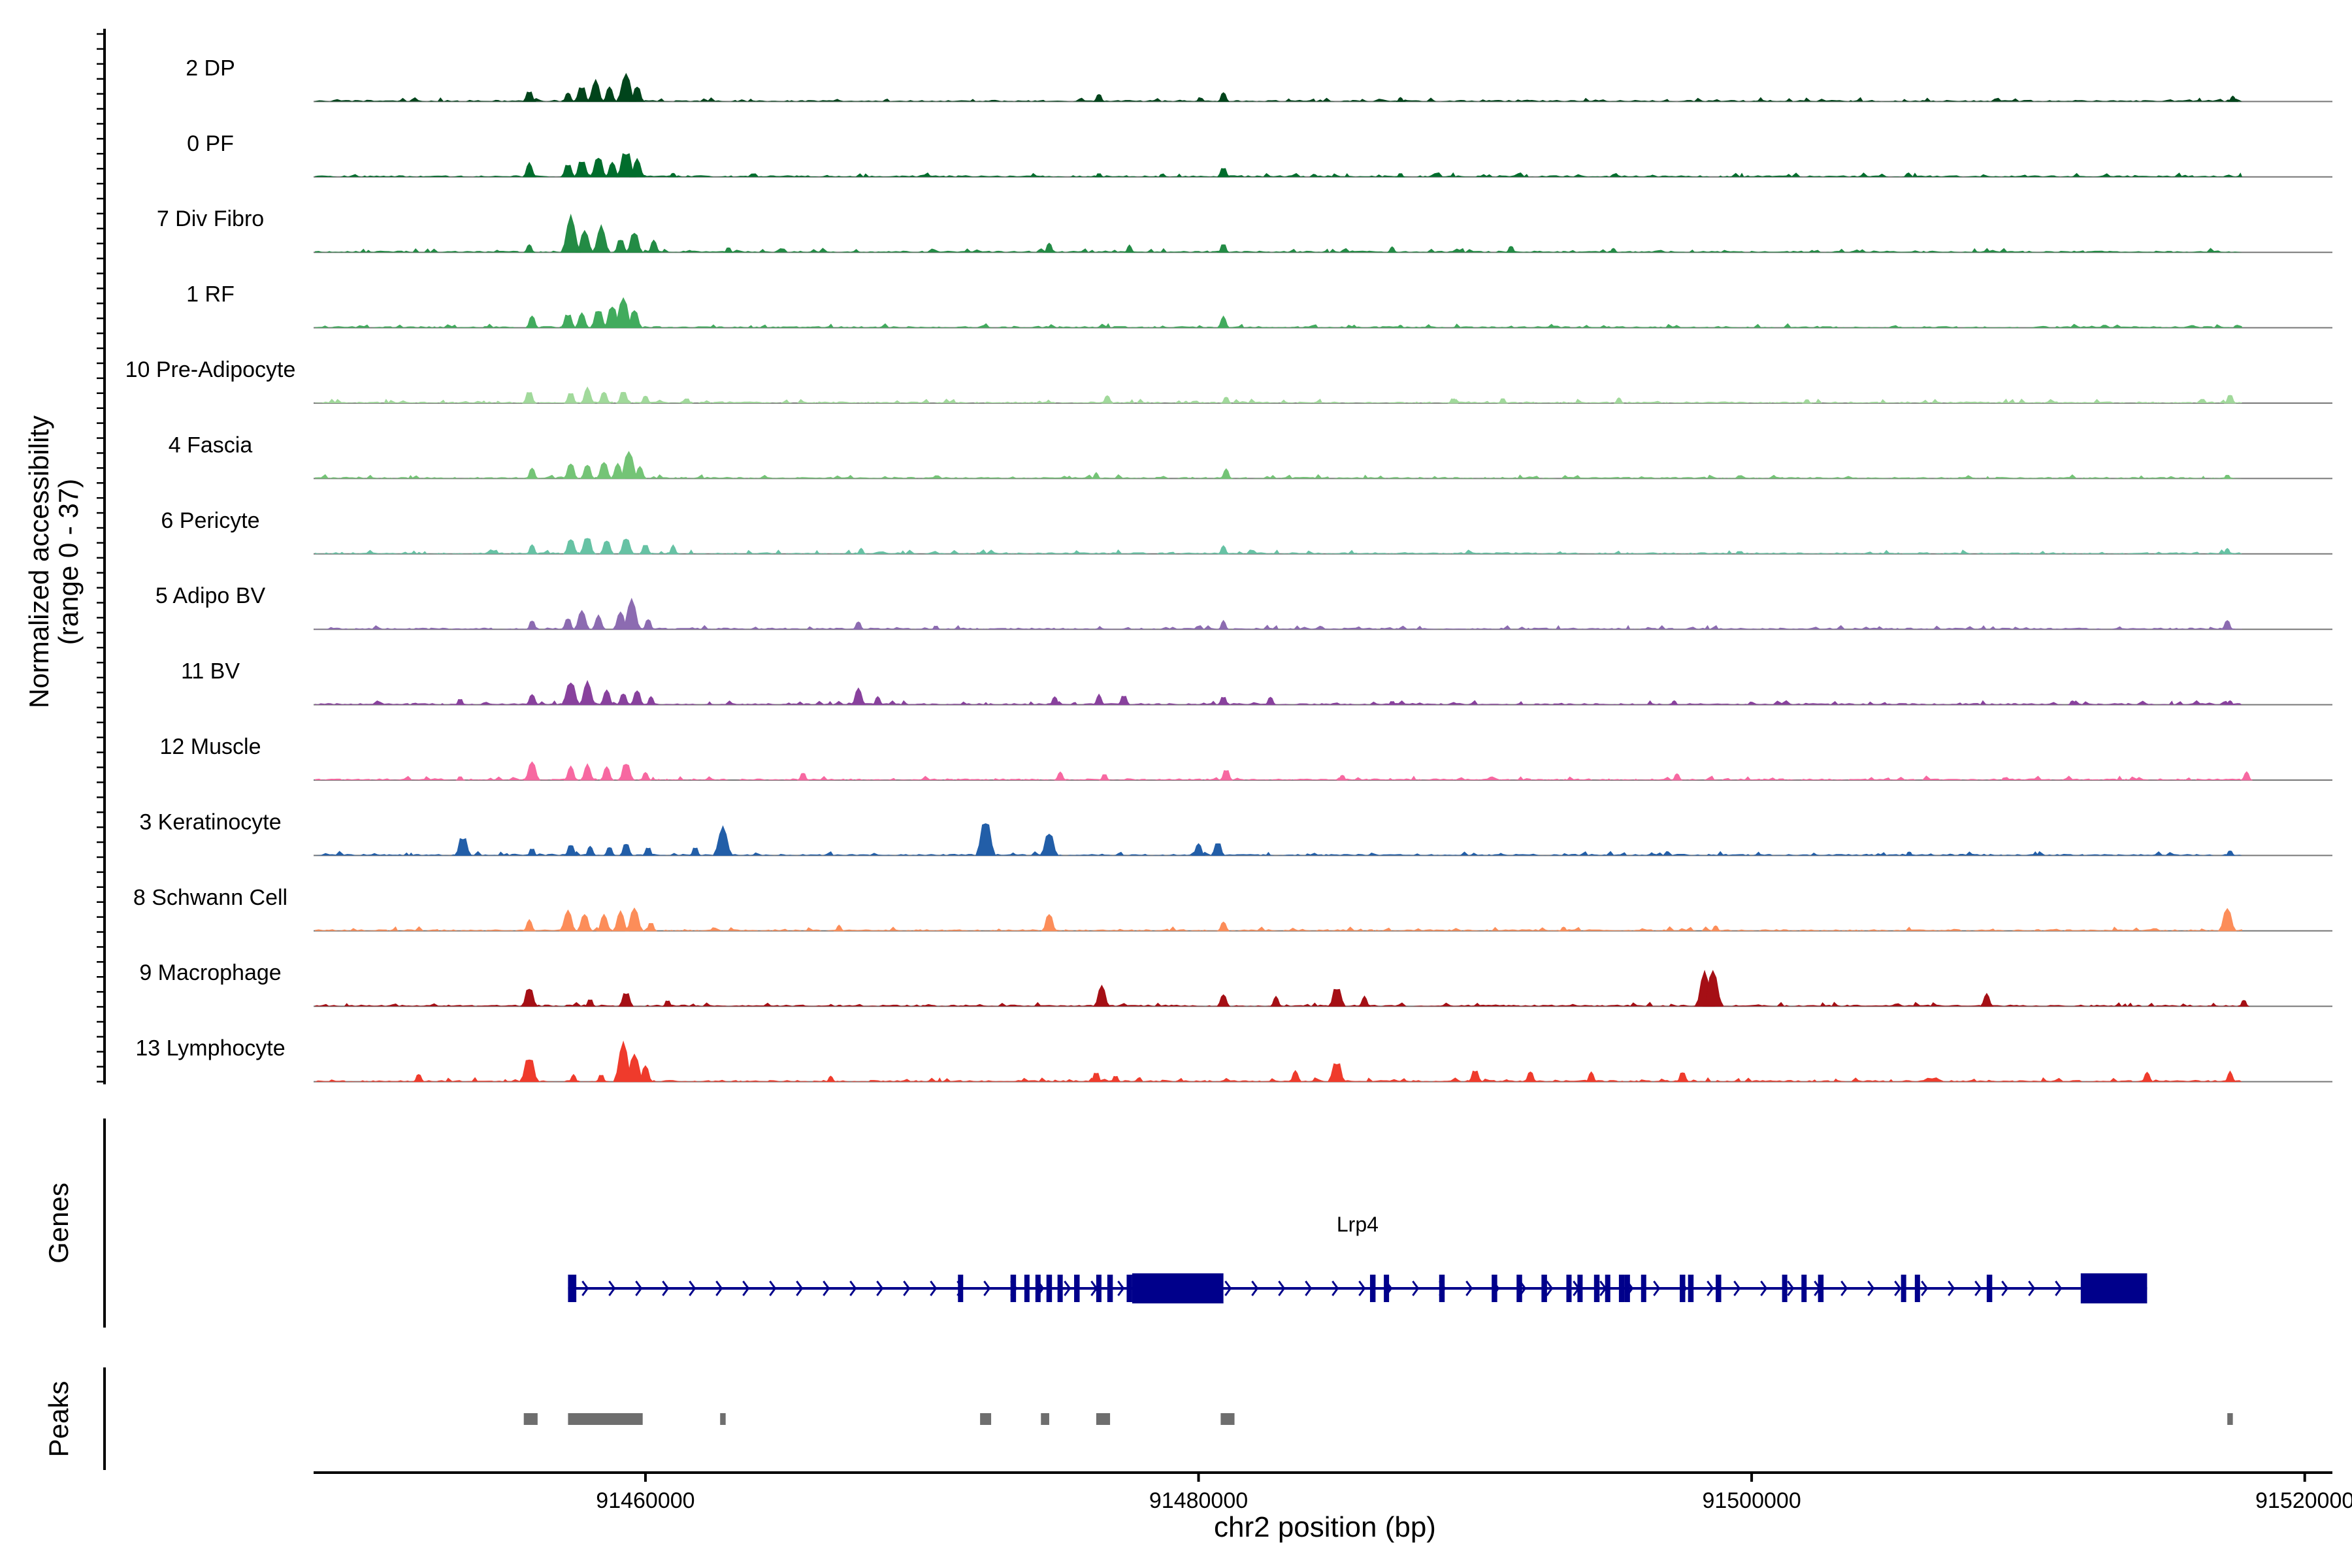 This screenshot has width=2352, height=1568. I want to click on peaks-panel-label: Peaks, so click(58, 1419).